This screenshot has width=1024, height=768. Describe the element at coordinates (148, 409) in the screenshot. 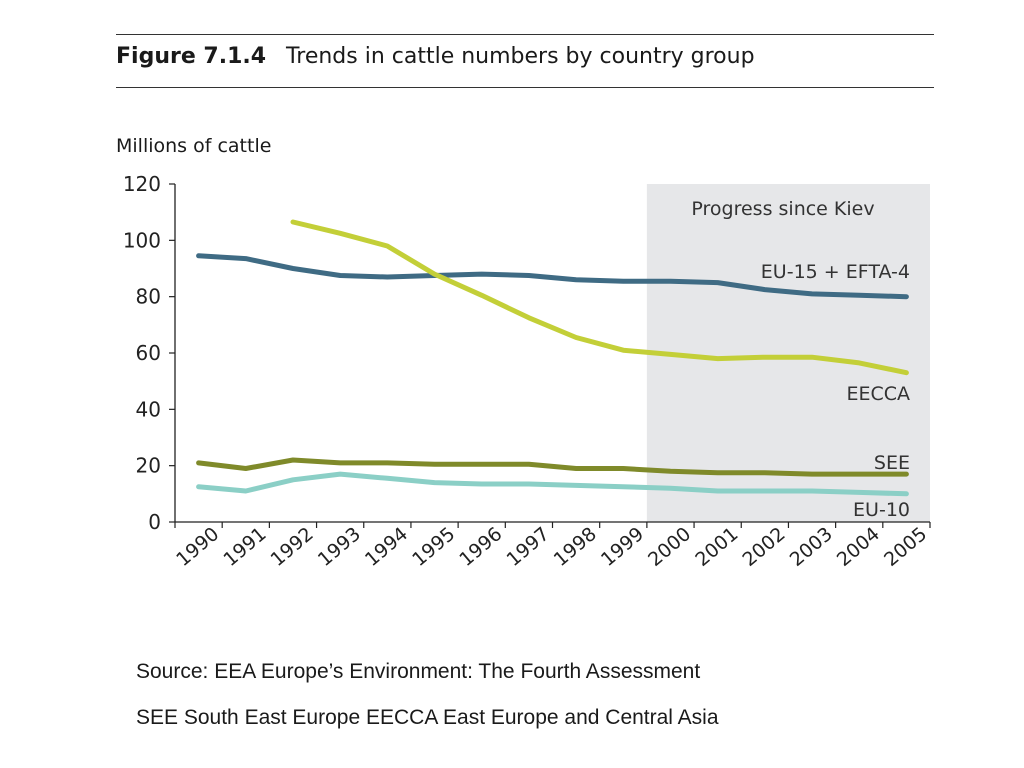

I see `y-tick-label: 40` at that location.